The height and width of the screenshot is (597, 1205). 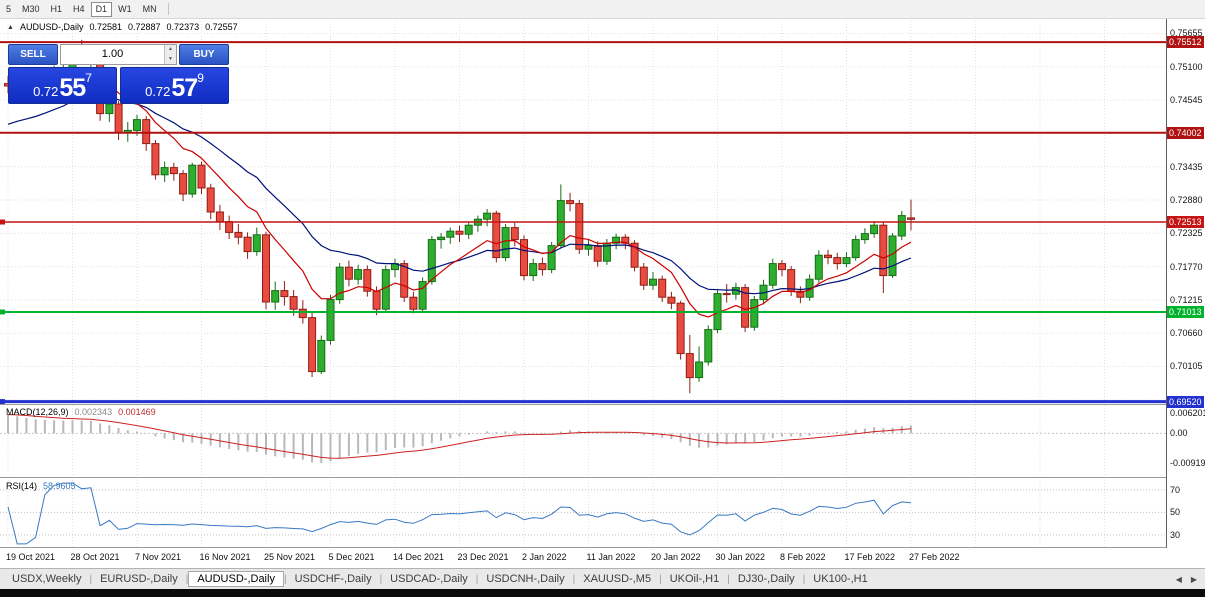 I want to click on volume-field: 1.00 ▲ ▼, so click(x=118, y=54).